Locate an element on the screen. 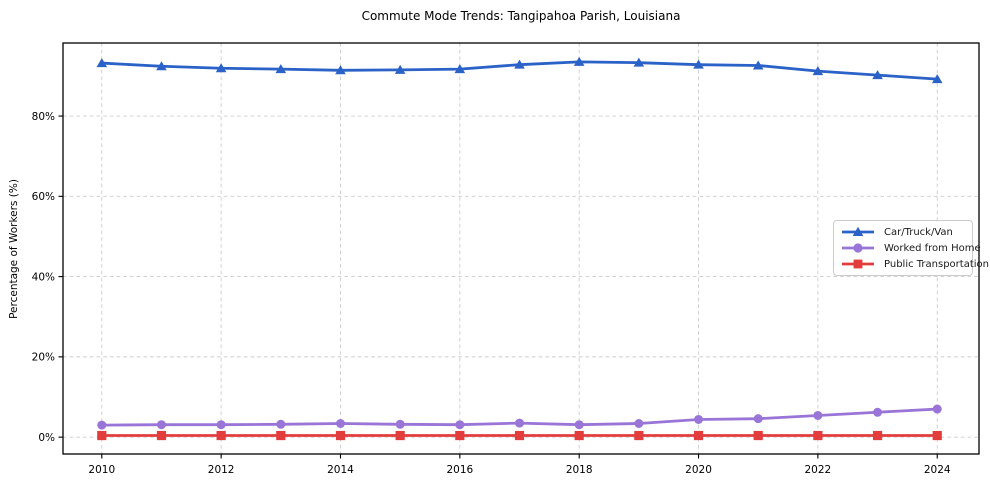  legend-item-worked-from-home: Worked from Home is located at coordinates (911, 248).